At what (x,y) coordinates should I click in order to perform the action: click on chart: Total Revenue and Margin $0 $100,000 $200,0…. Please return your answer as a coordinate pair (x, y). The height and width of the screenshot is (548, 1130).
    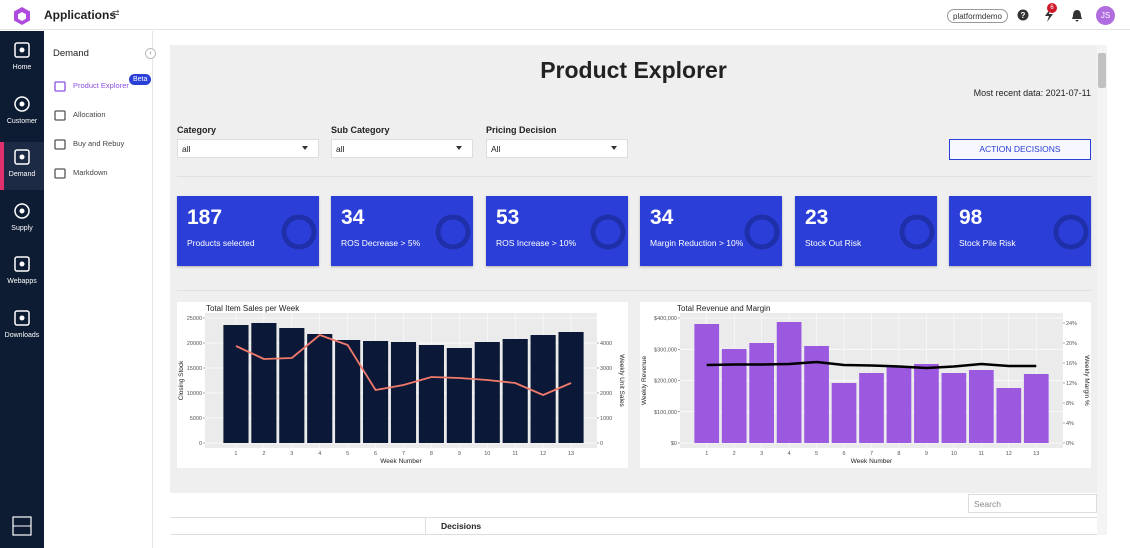
    Looking at the image, I should click on (865, 385).